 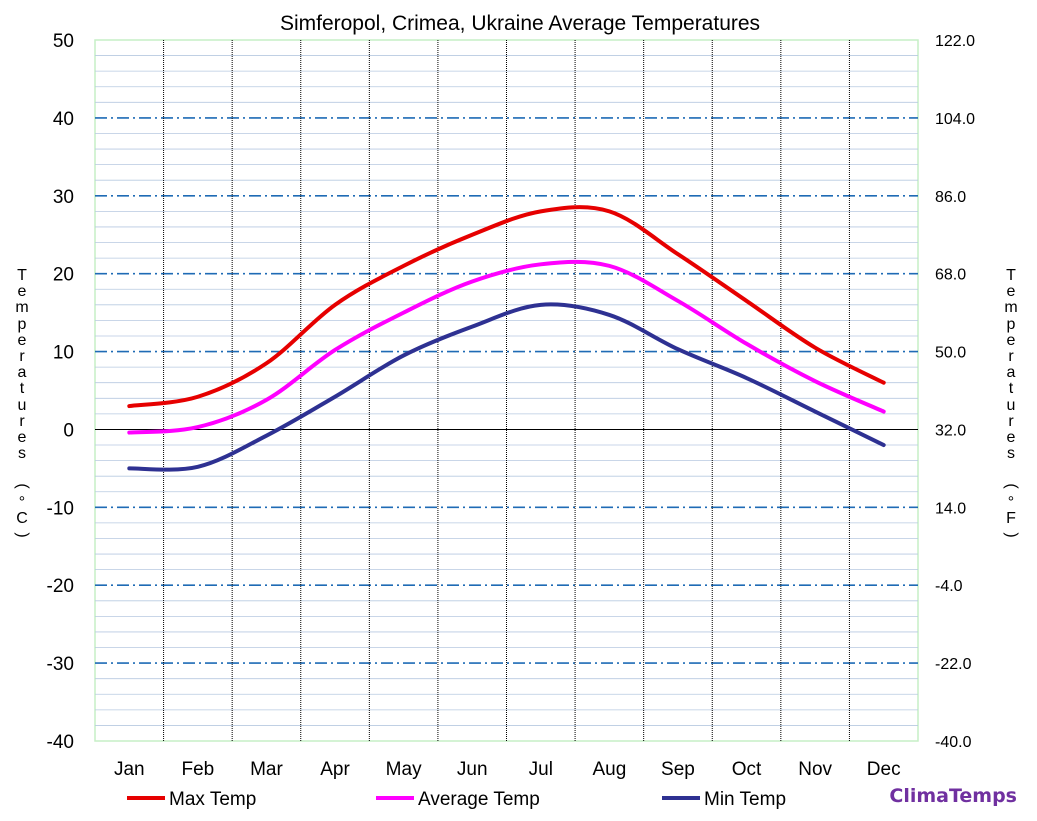 I want to click on y-tick-label-left: 10, so click(x=63, y=353).